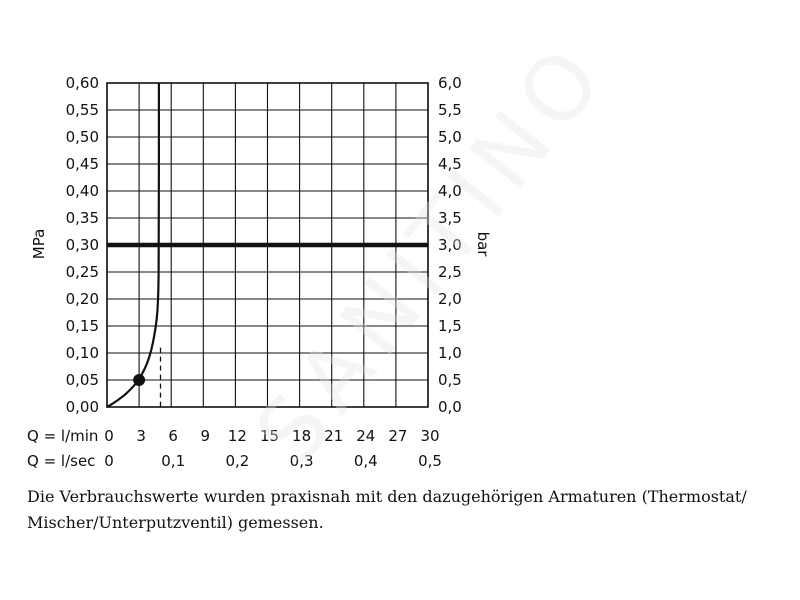 Image resolution: width=800 pixels, height=600 pixels. I want to click on x-tick-lmin: 12, so click(237, 436).